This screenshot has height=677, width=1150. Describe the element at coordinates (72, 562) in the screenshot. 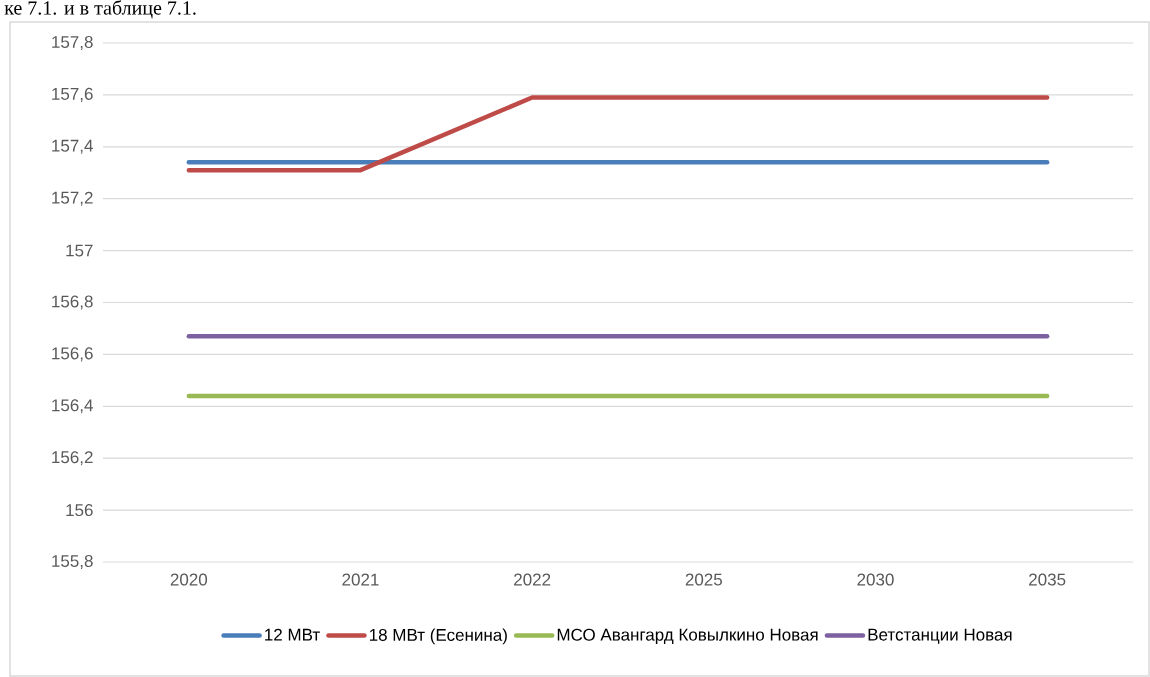

I see `y-tick-label: 155,8` at that location.